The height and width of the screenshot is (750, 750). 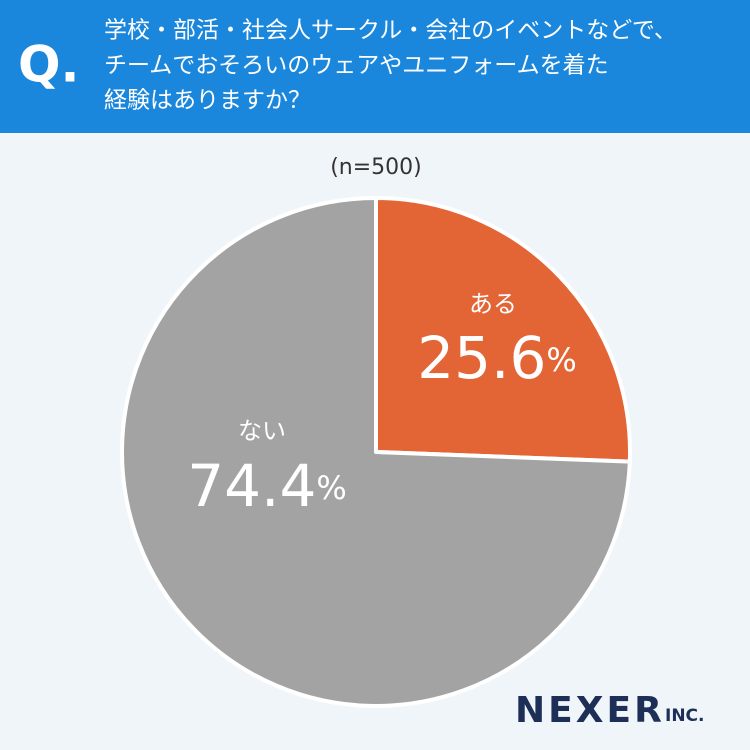 I want to click on pie-slice, so click(x=503, y=330).